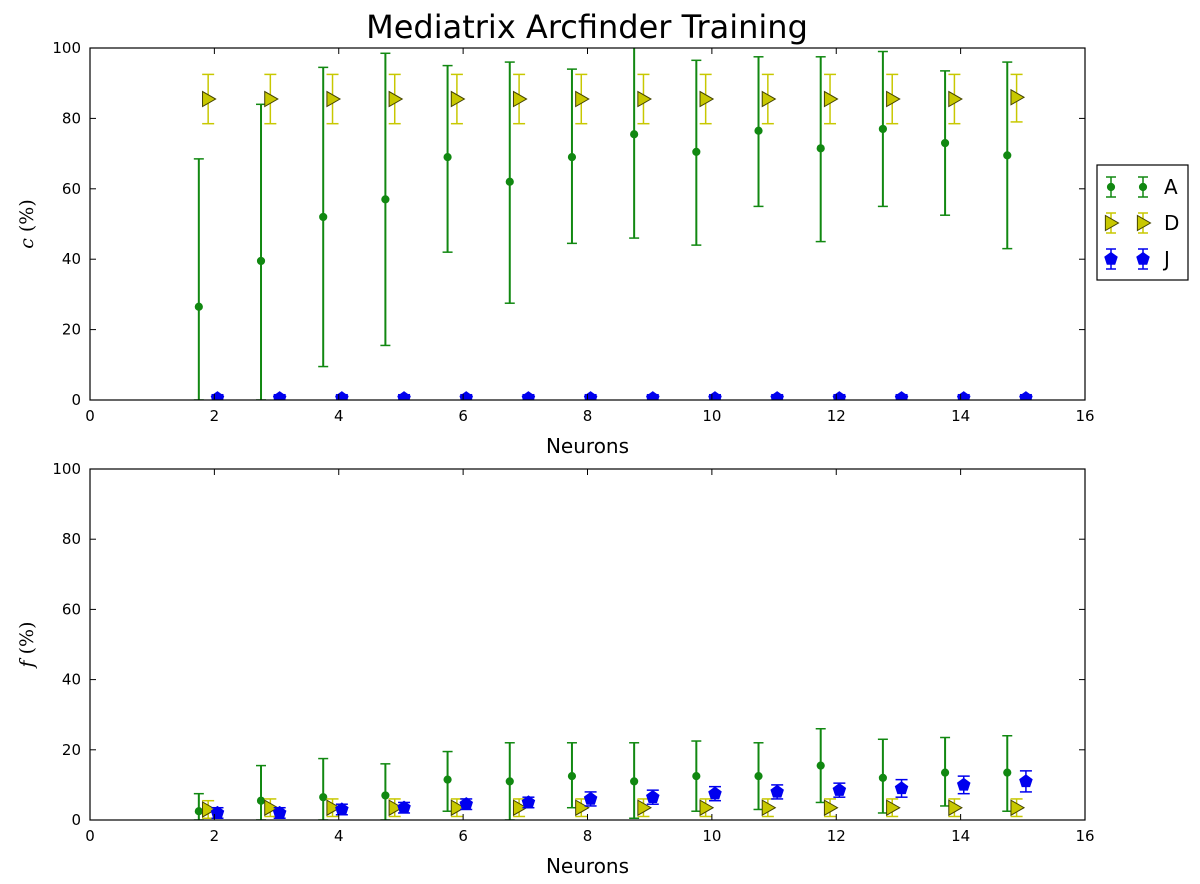  I want to click on bottom-y-axis-symbol: f, so click(27, 663).